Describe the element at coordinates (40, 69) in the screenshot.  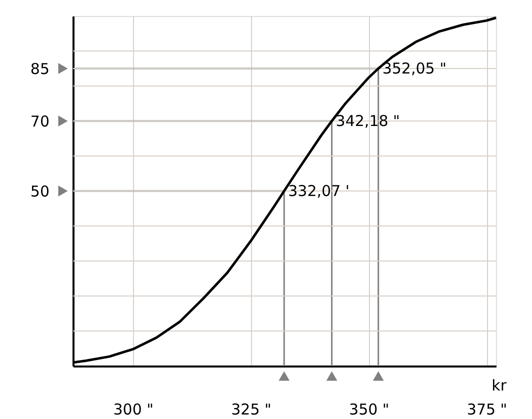
I see `y-tick-label: 85` at that location.